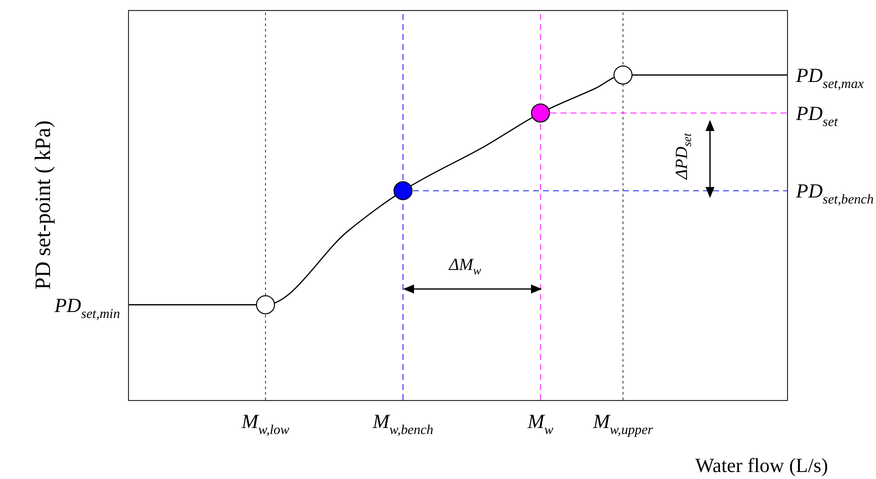 Image resolution: width=876 pixels, height=479 pixels. What do you see at coordinates (465, 266) in the screenshot?
I see `annotation: ΔM$_{w}$` at bounding box center [465, 266].